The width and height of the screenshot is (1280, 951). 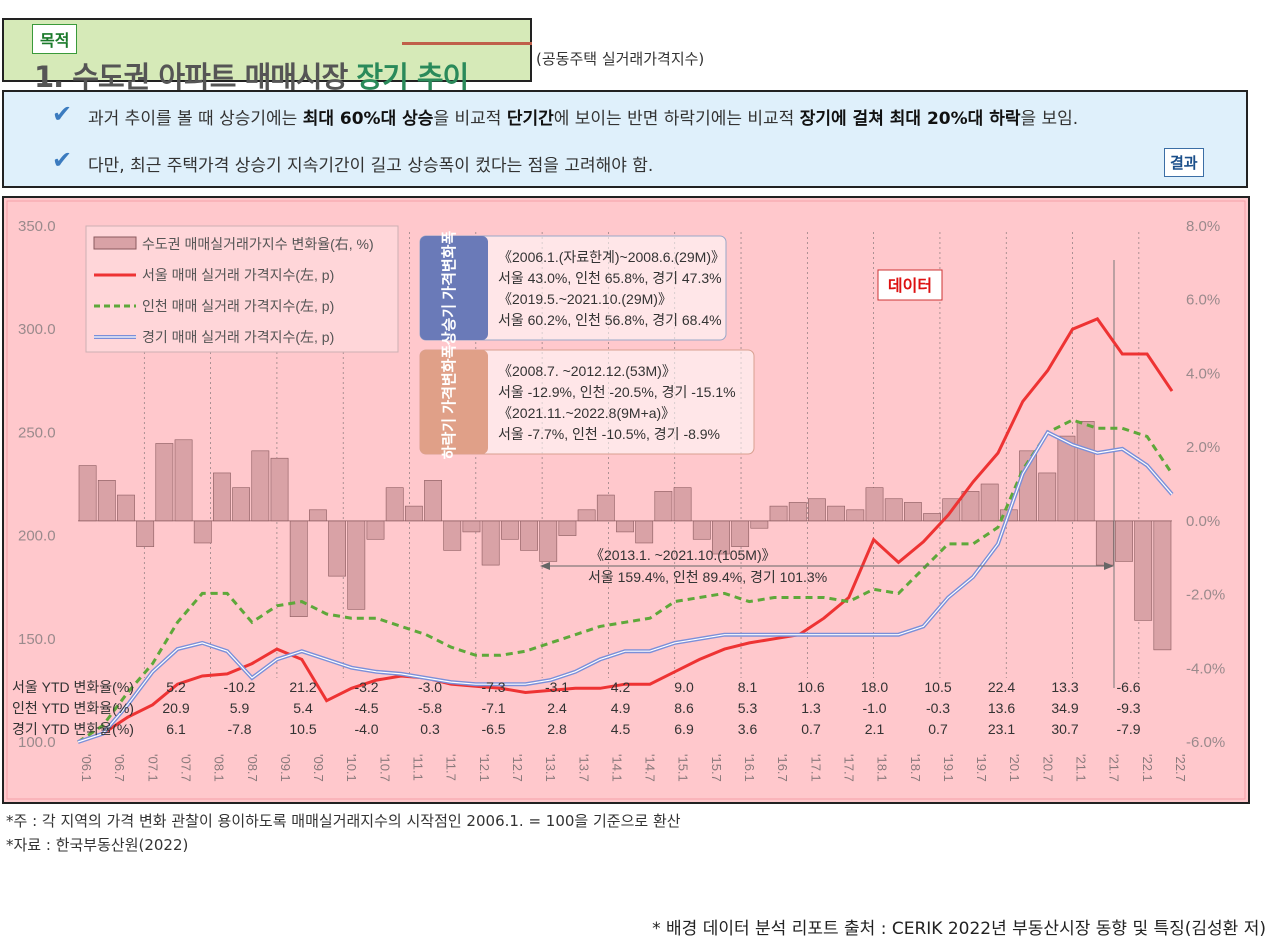 What do you see at coordinates (195, 77) in the screenshot?
I see `title-main: 1. 수도권 아파트 매매시장` at bounding box center [195, 77].